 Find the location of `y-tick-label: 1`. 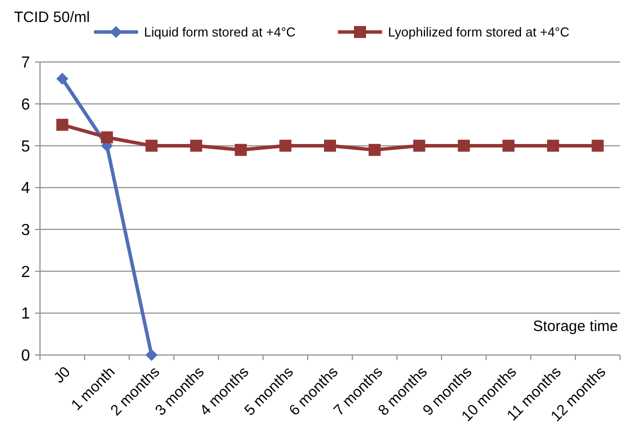

y-tick-label: 1 is located at coordinates (25, 314).